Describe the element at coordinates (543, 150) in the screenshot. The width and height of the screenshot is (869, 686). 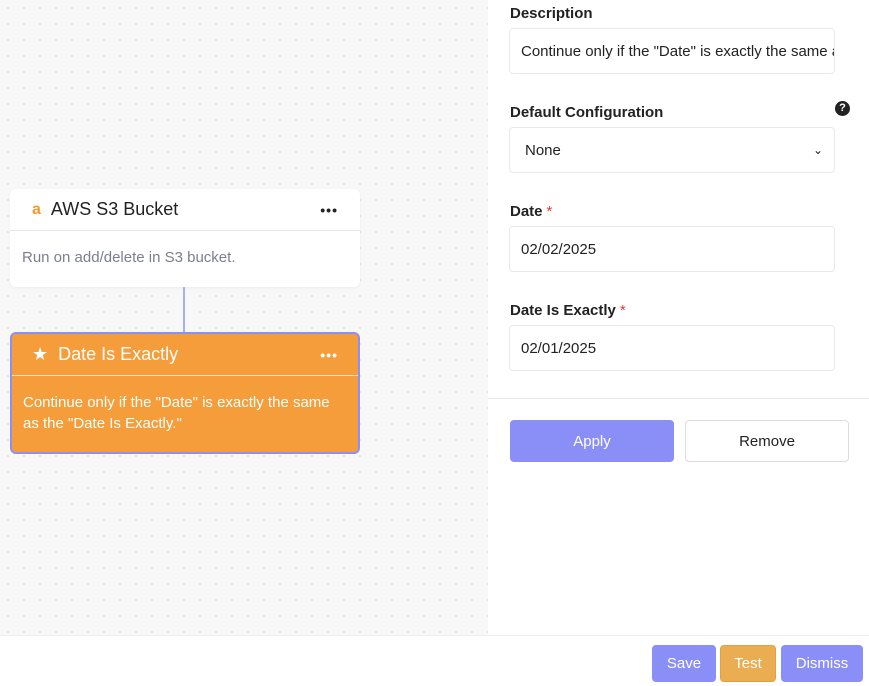
I see `select-value: None` at that location.